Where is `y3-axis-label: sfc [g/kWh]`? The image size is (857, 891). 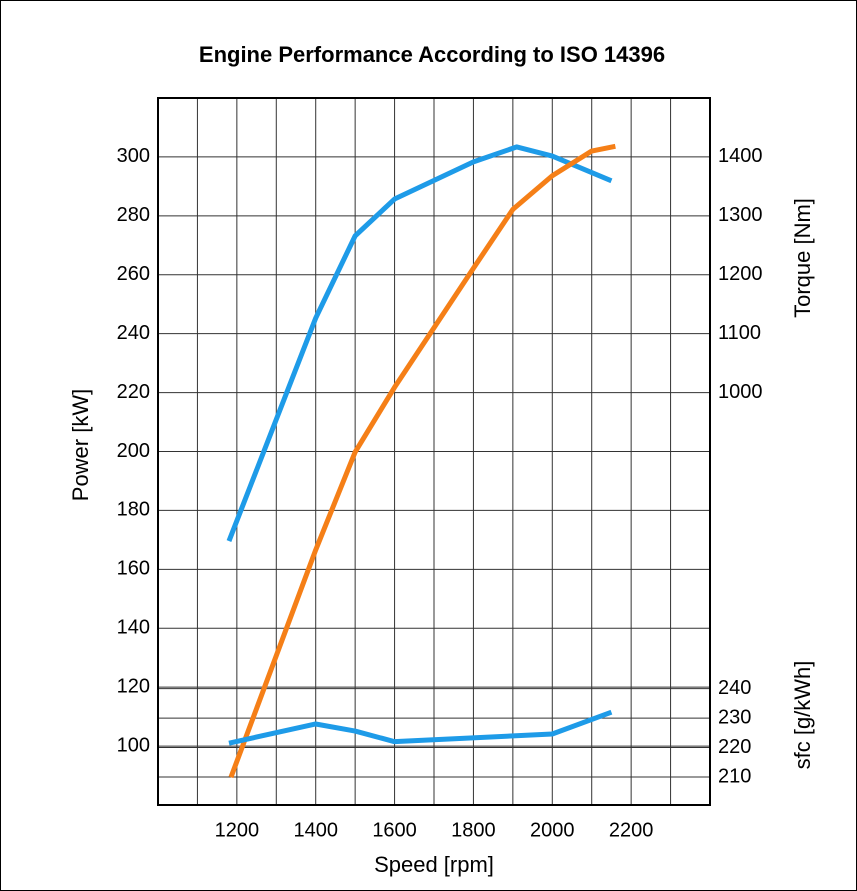 y3-axis-label: sfc [g/kWh] is located at coordinates (802, 715).